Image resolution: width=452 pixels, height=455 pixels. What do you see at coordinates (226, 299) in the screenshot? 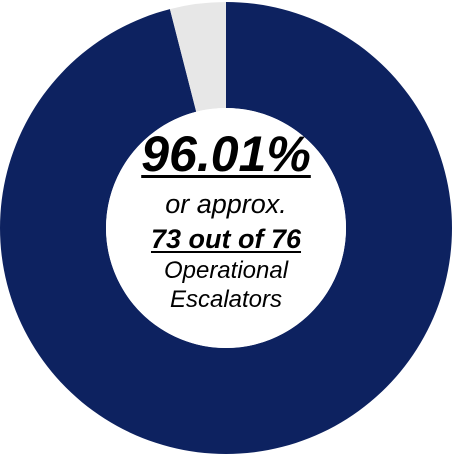
I see `caption-line-2: Escalators` at bounding box center [226, 299].